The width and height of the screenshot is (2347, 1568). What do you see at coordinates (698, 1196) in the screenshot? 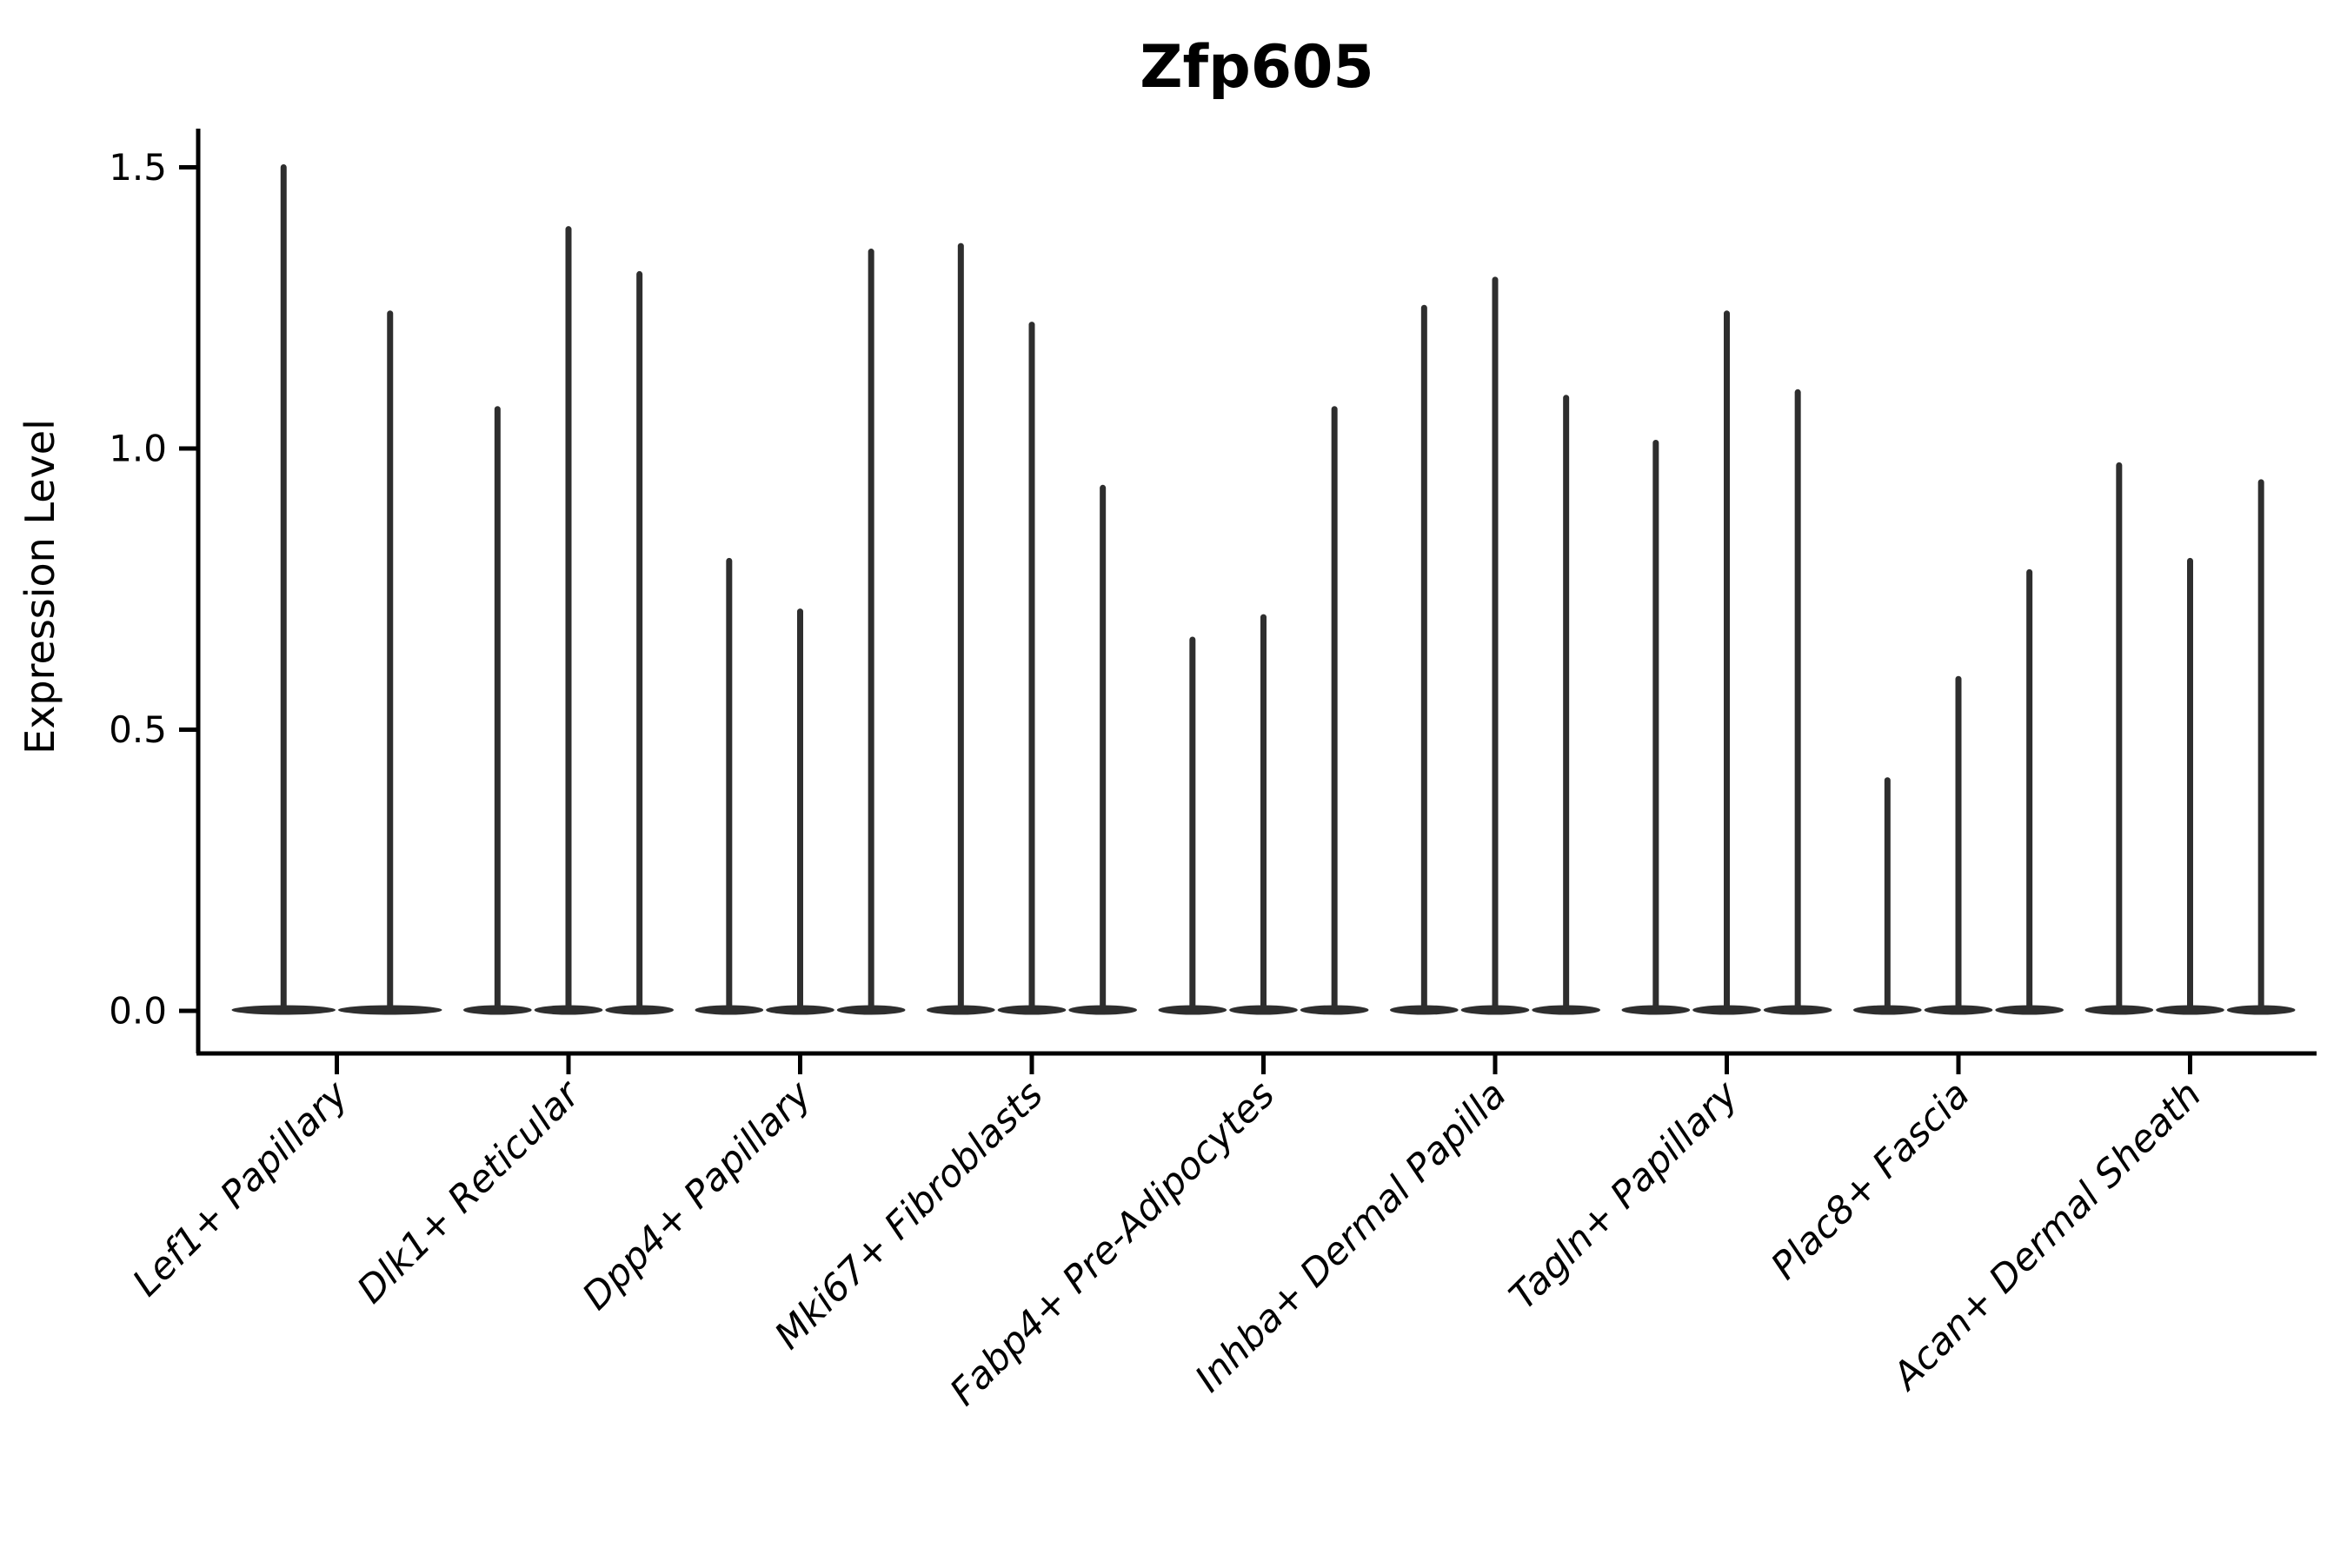
I see `x-tick-label: Dpp4+ Papillary` at bounding box center [698, 1196].